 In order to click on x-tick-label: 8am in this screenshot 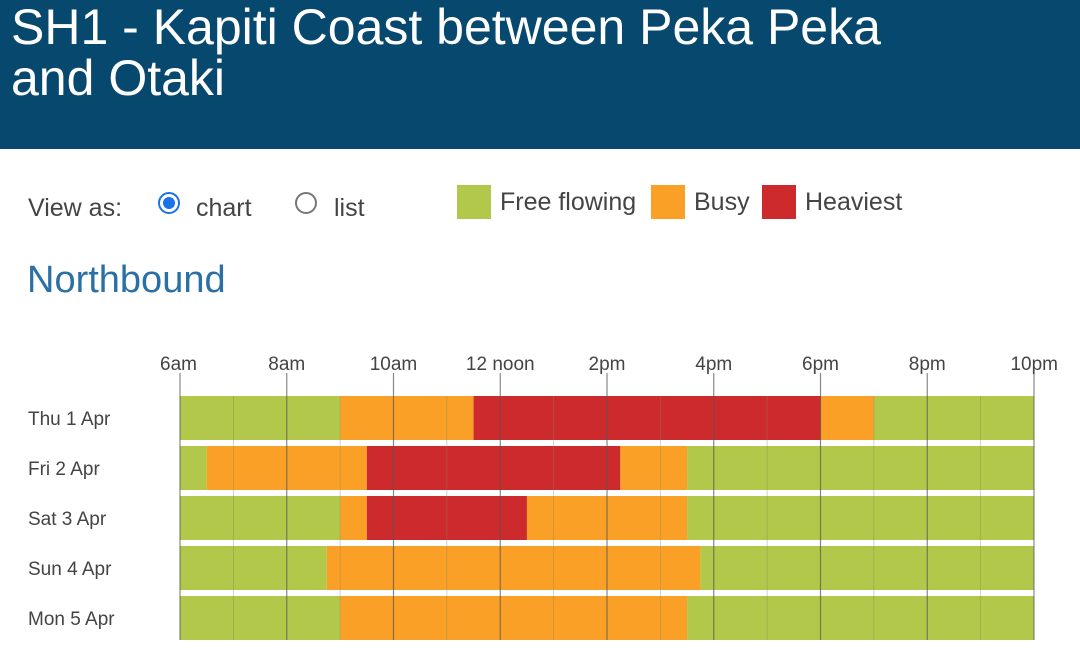, I will do `click(286, 364)`.